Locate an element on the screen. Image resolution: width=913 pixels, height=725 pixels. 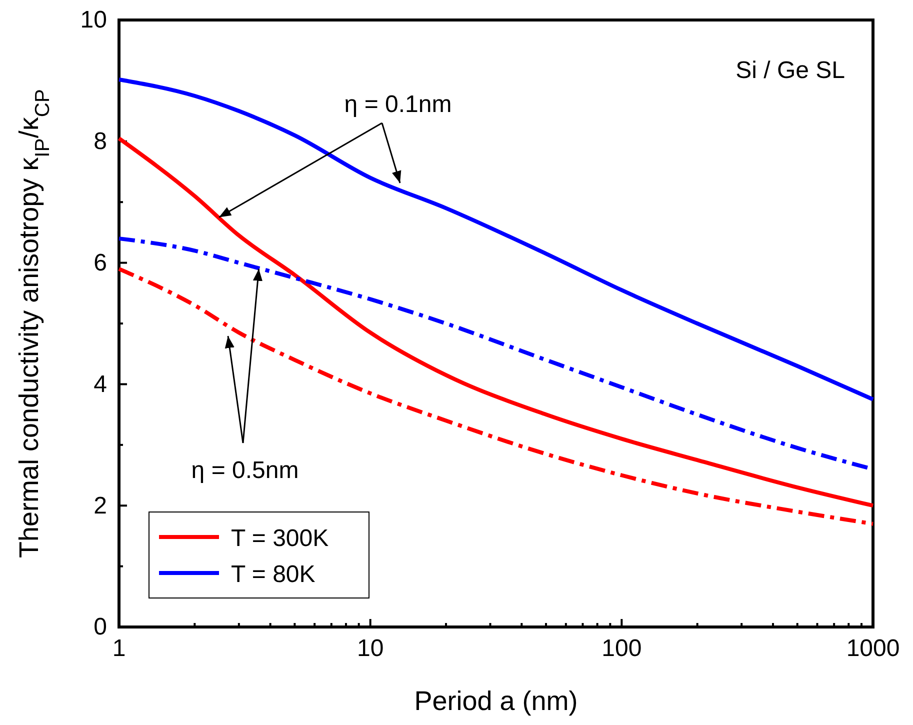
y-tick-label: 8 is located at coordinates (100, 142).